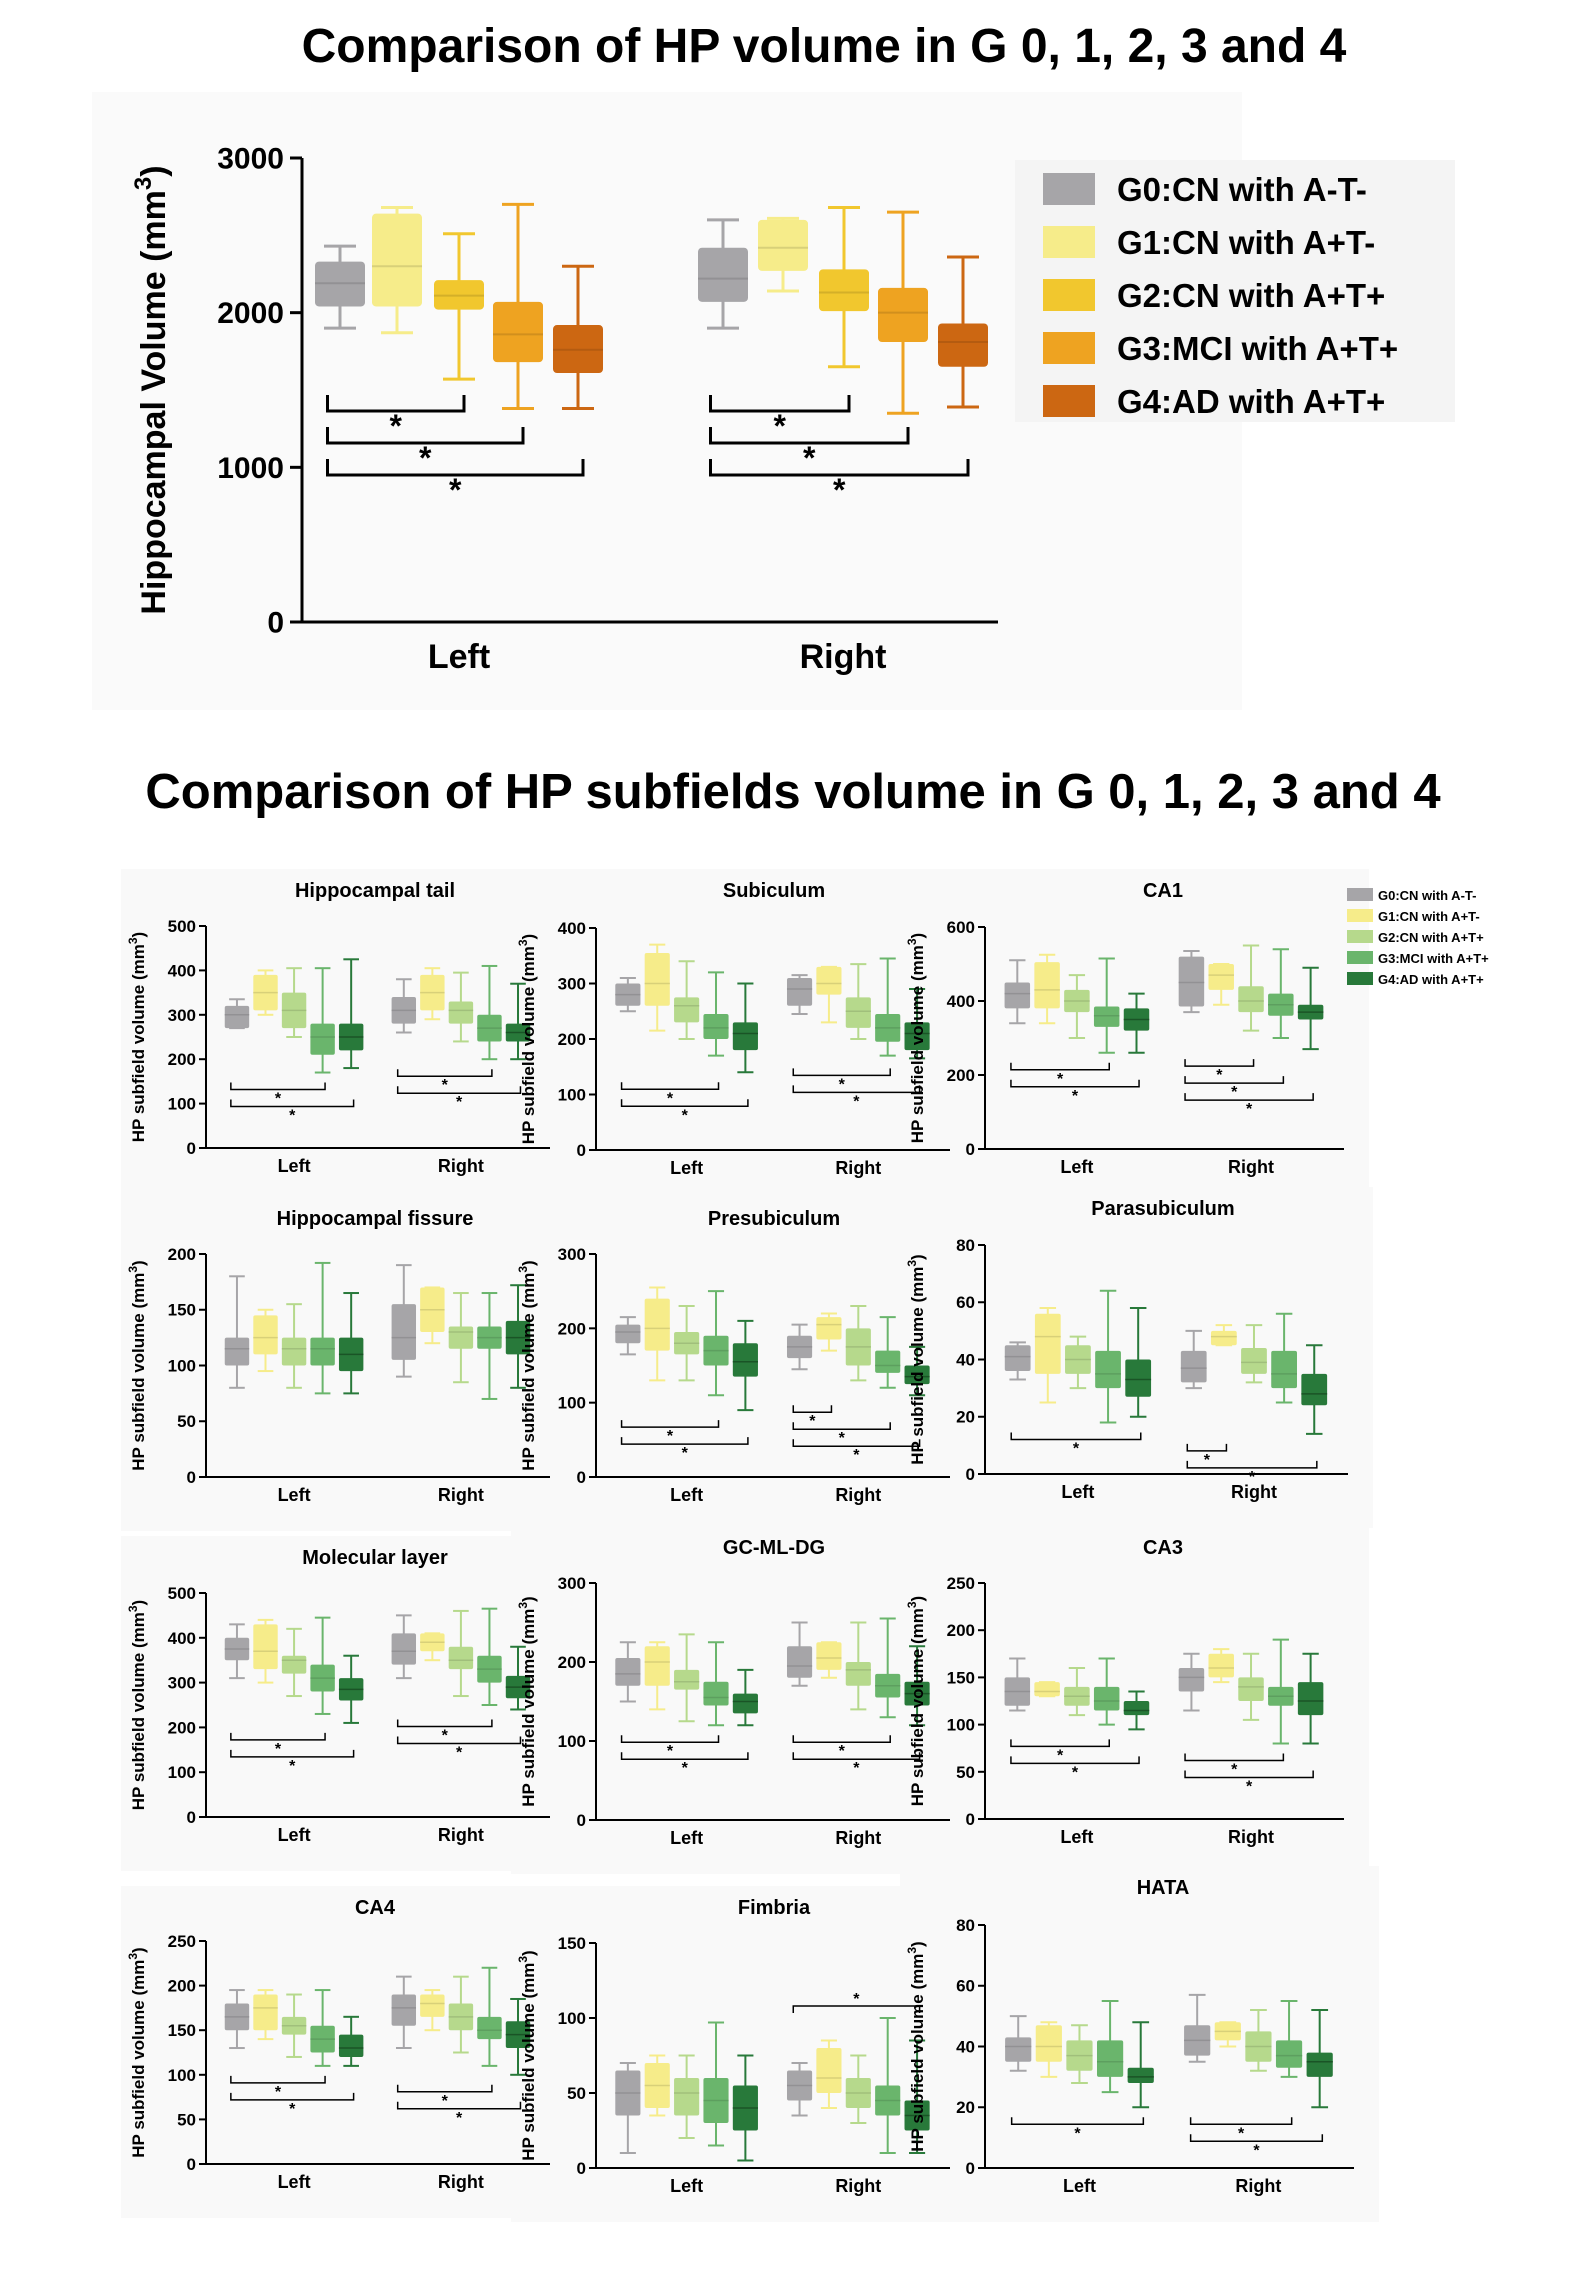 The image size is (1572, 2276). I want to click on y-tick-label: 400, so click(182, 1638).